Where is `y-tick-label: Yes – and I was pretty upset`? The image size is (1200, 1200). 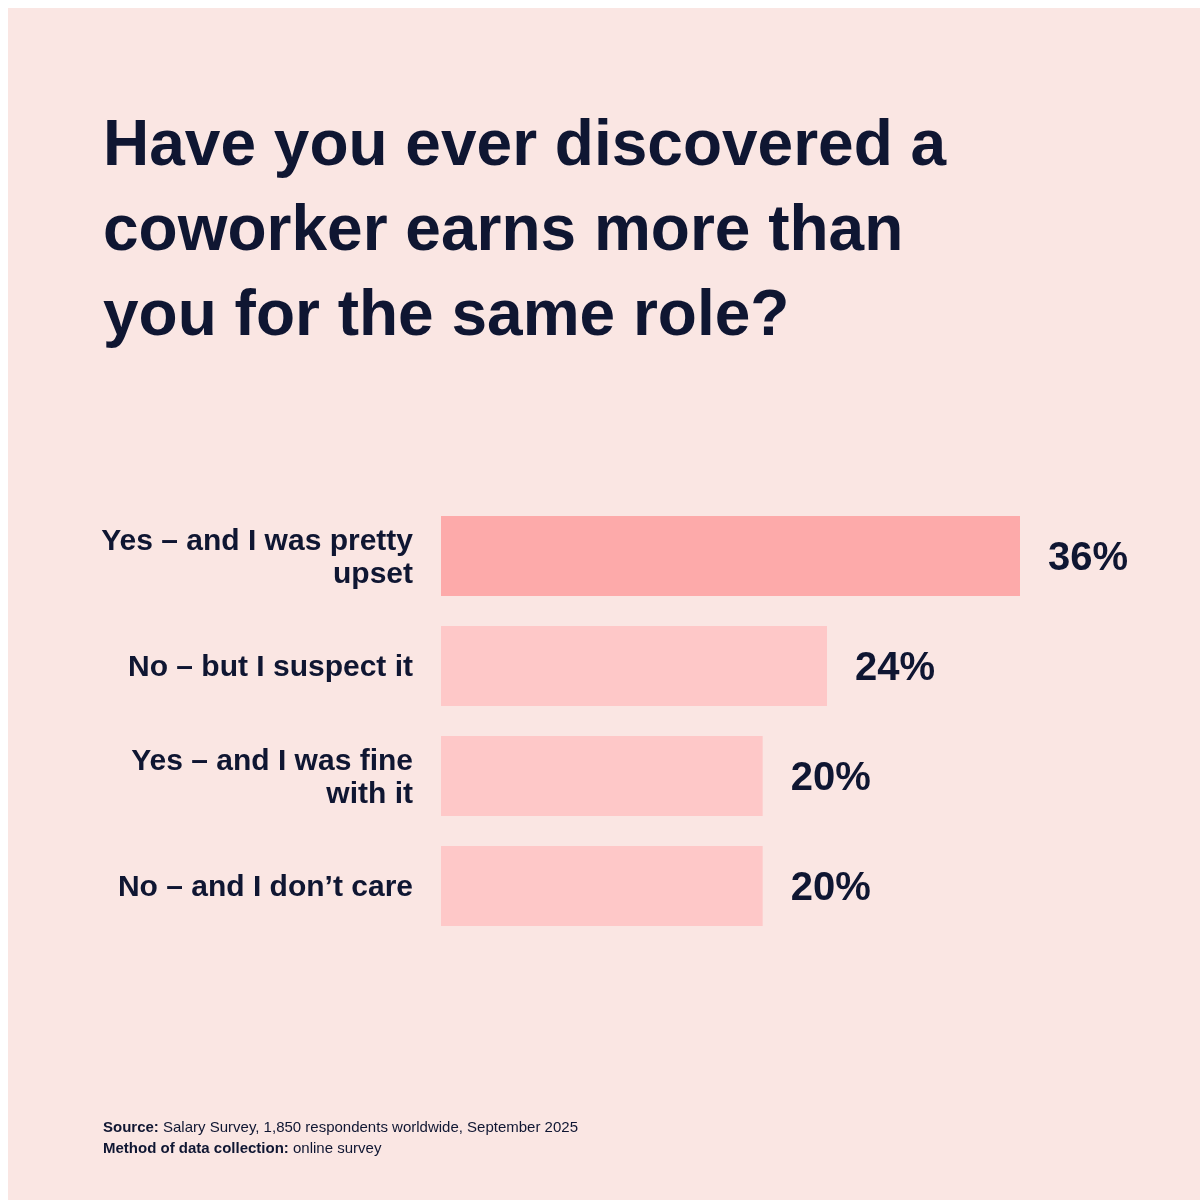 y-tick-label: Yes – and I was pretty upset is located at coordinates (257, 555).